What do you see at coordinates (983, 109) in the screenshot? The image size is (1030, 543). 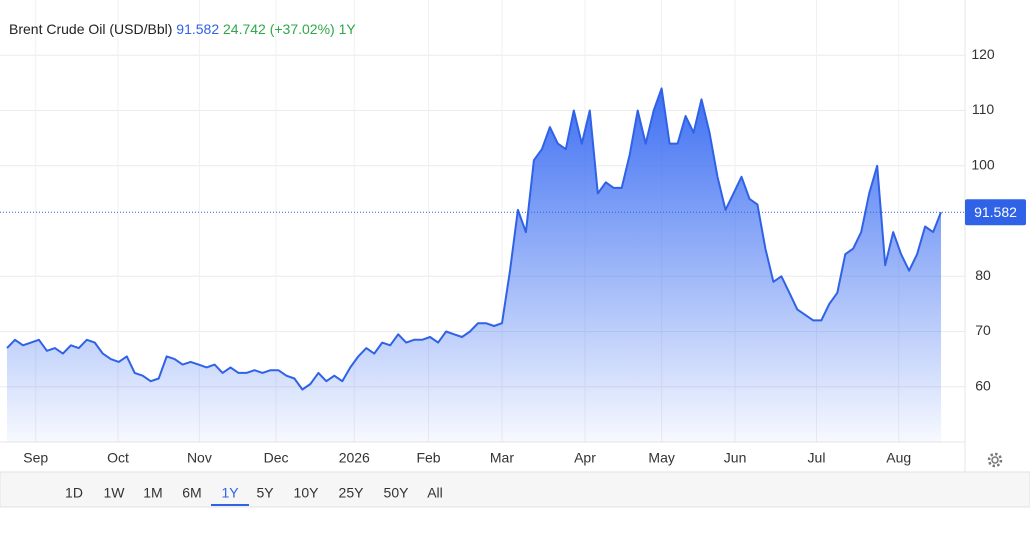 I see `y-tick-label: 110` at bounding box center [983, 109].